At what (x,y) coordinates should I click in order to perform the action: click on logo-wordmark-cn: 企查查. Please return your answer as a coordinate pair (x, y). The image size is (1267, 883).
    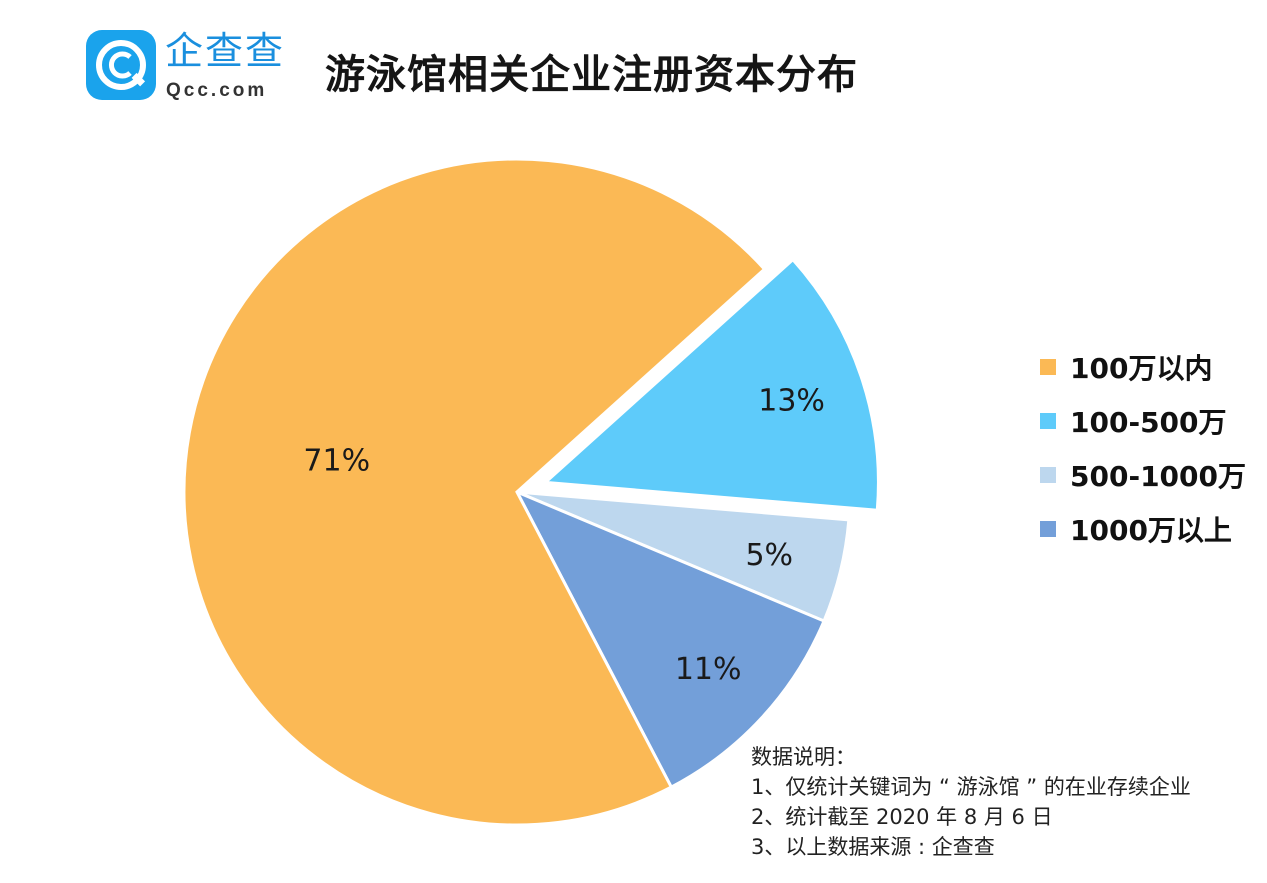
    Looking at the image, I should click on (225, 51).